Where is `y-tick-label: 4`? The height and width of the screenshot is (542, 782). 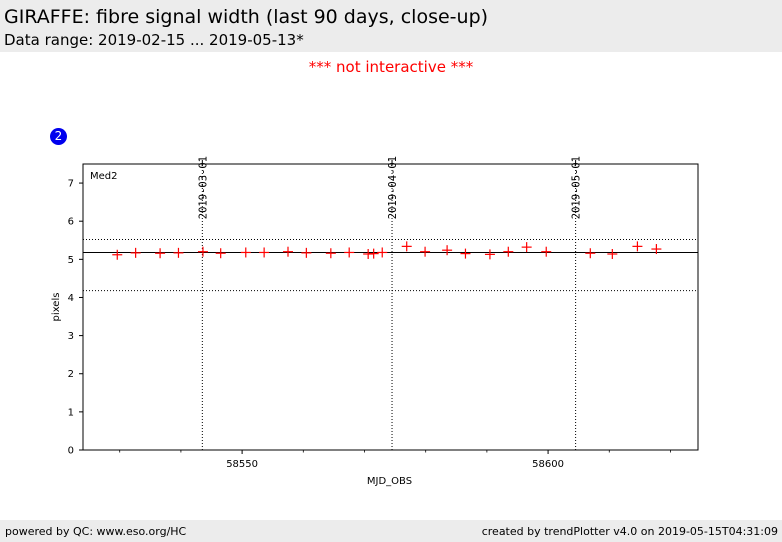
y-tick-label: 4 is located at coordinates (71, 298).